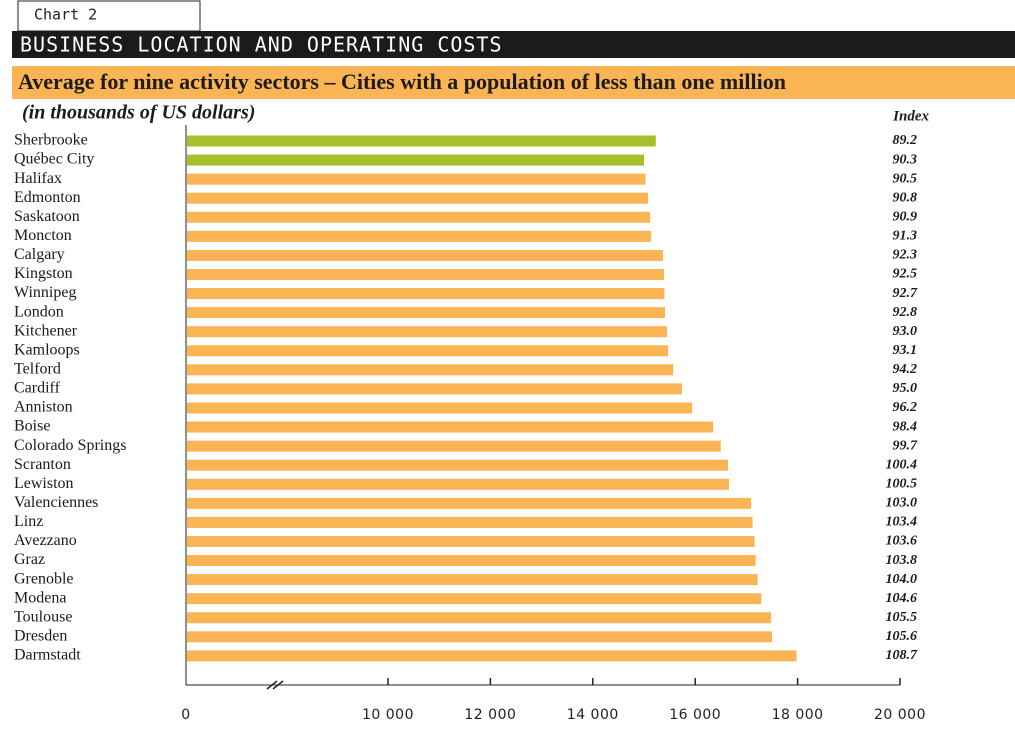  What do you see at coordinates (37, 388) in the screenshot?
I see `category-label: Cardiff` at bounding box center [37, 388].